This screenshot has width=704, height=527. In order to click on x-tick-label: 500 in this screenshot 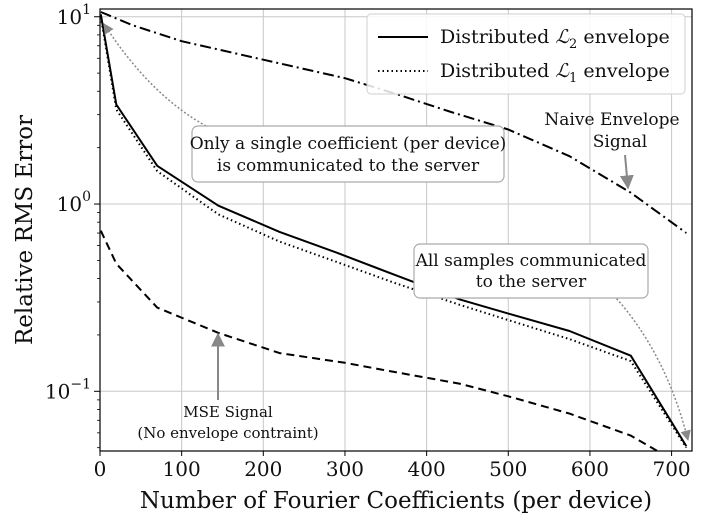, I will do `click(508, 469)`.